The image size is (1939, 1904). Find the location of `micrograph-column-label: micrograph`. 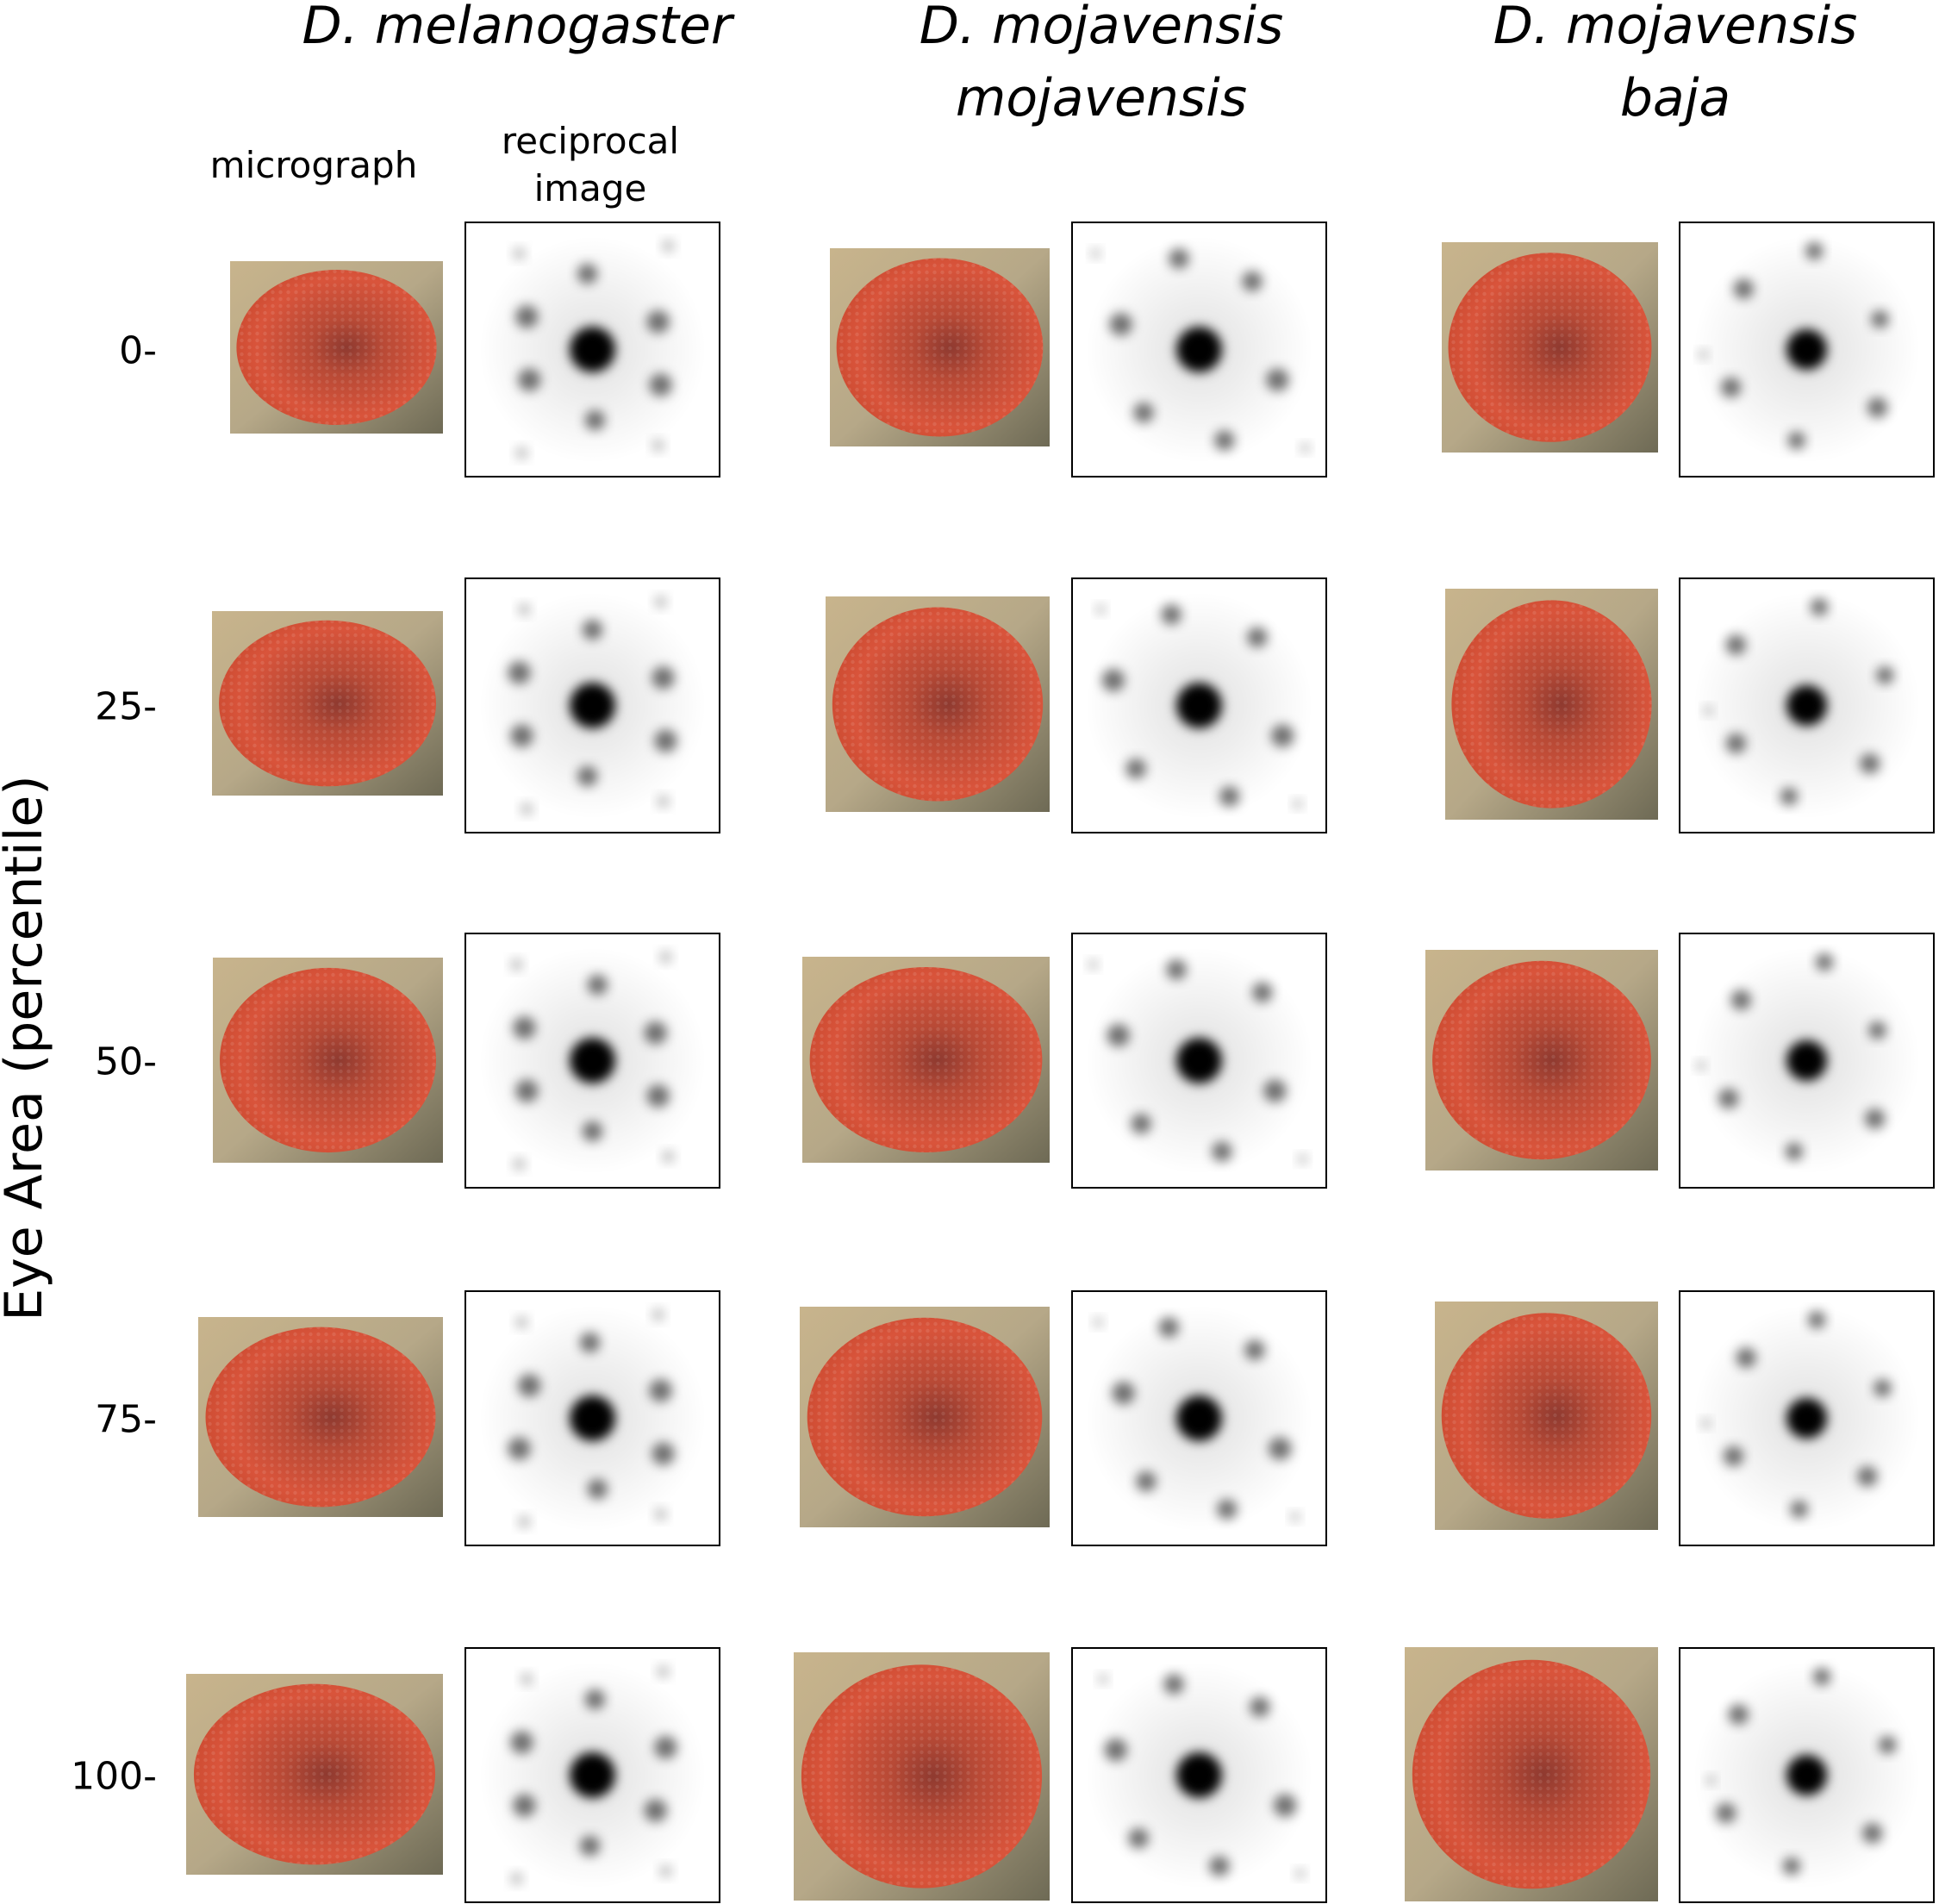

micrograph-column-label: micrograph is located at coordinates (313, 165).